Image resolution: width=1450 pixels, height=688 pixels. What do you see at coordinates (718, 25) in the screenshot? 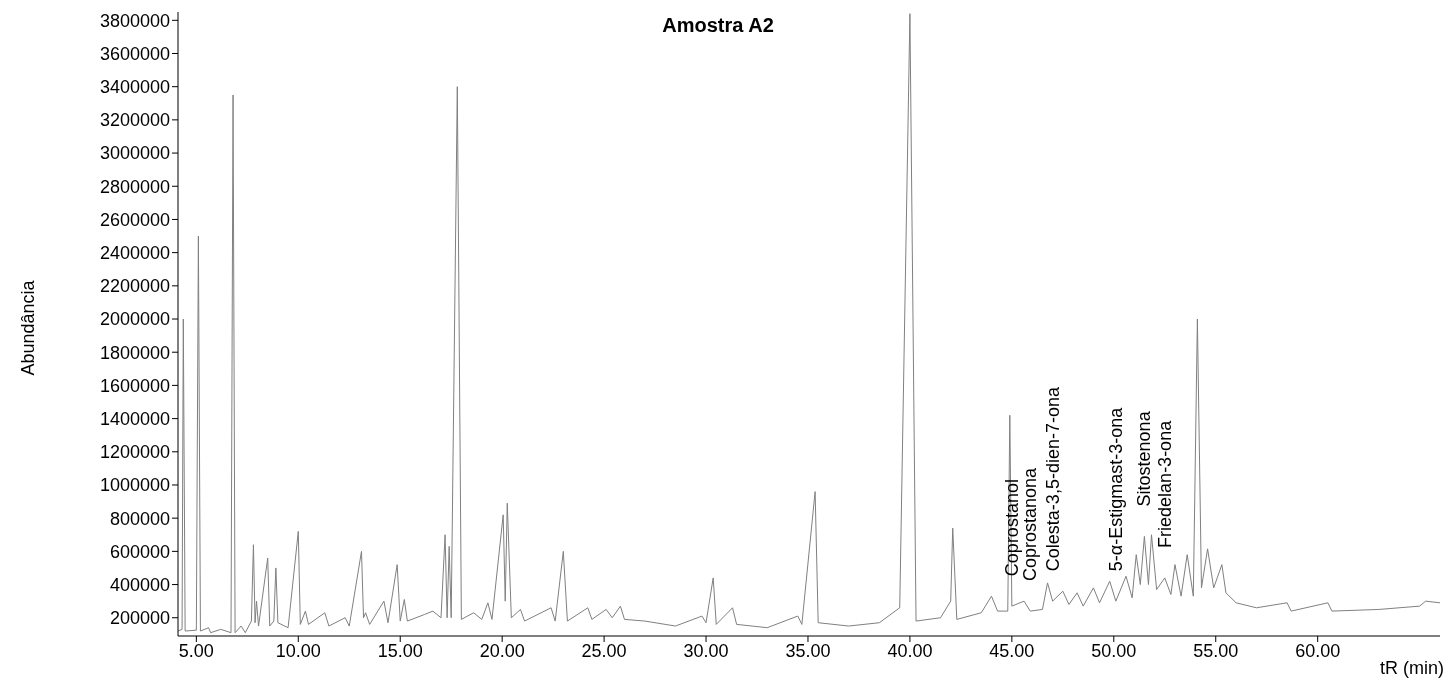
I see `chart-title: Amostra A2` at bounding box center [718, 25].